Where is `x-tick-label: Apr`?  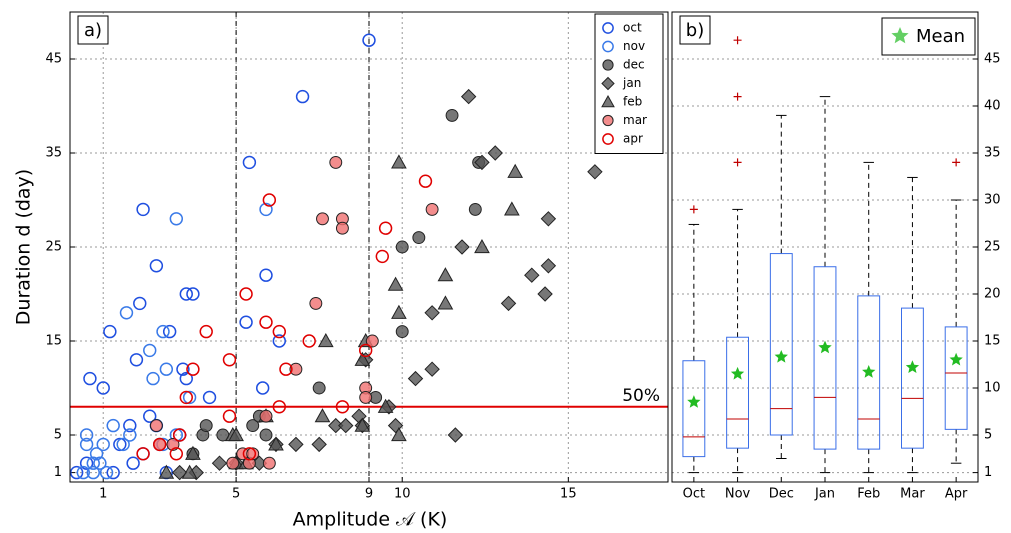 x-tick-label: Apr is located at coordinates (956, 494).